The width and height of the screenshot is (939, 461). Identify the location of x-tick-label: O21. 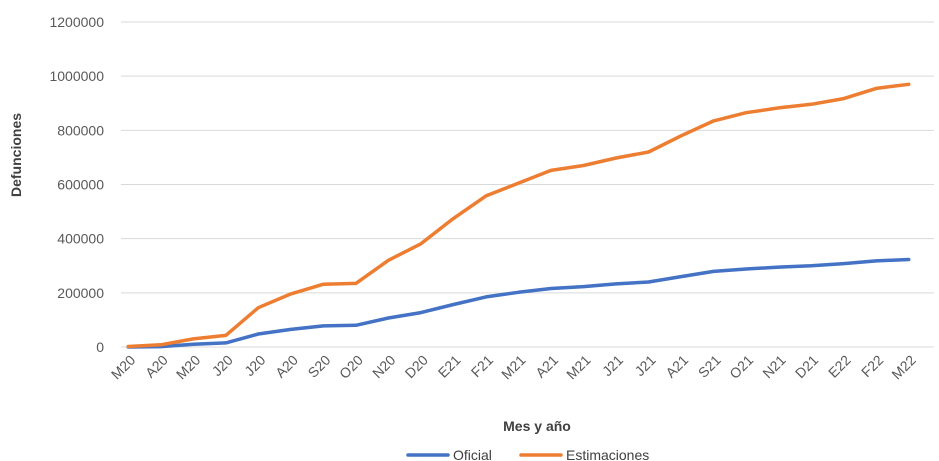
(741, 367).